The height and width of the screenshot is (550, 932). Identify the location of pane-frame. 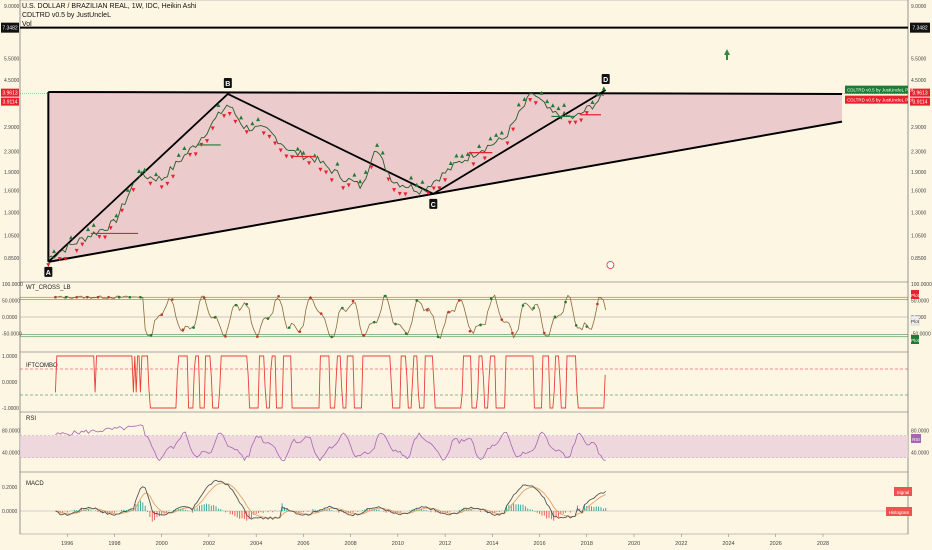
(464, 382).